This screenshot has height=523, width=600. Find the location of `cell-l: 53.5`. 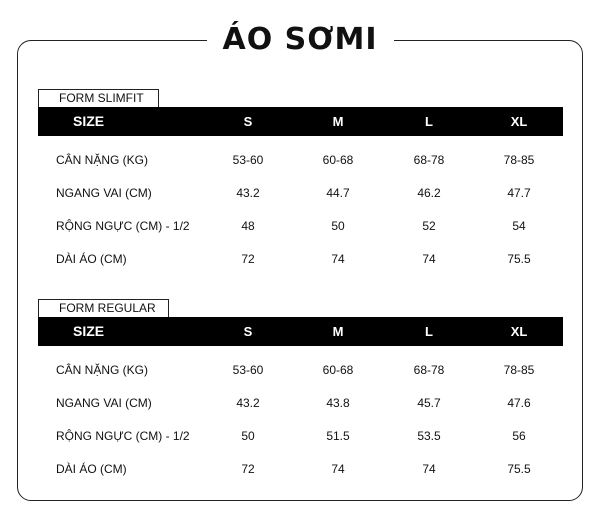

cell-l: 53.5 is located at coordinates (429, 436).